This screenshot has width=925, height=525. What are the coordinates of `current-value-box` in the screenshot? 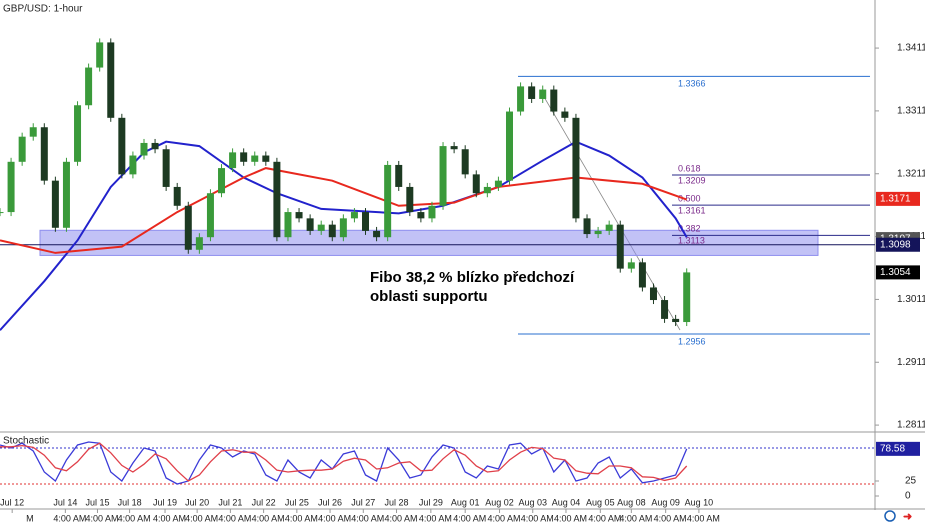 It's located at (898, 448).